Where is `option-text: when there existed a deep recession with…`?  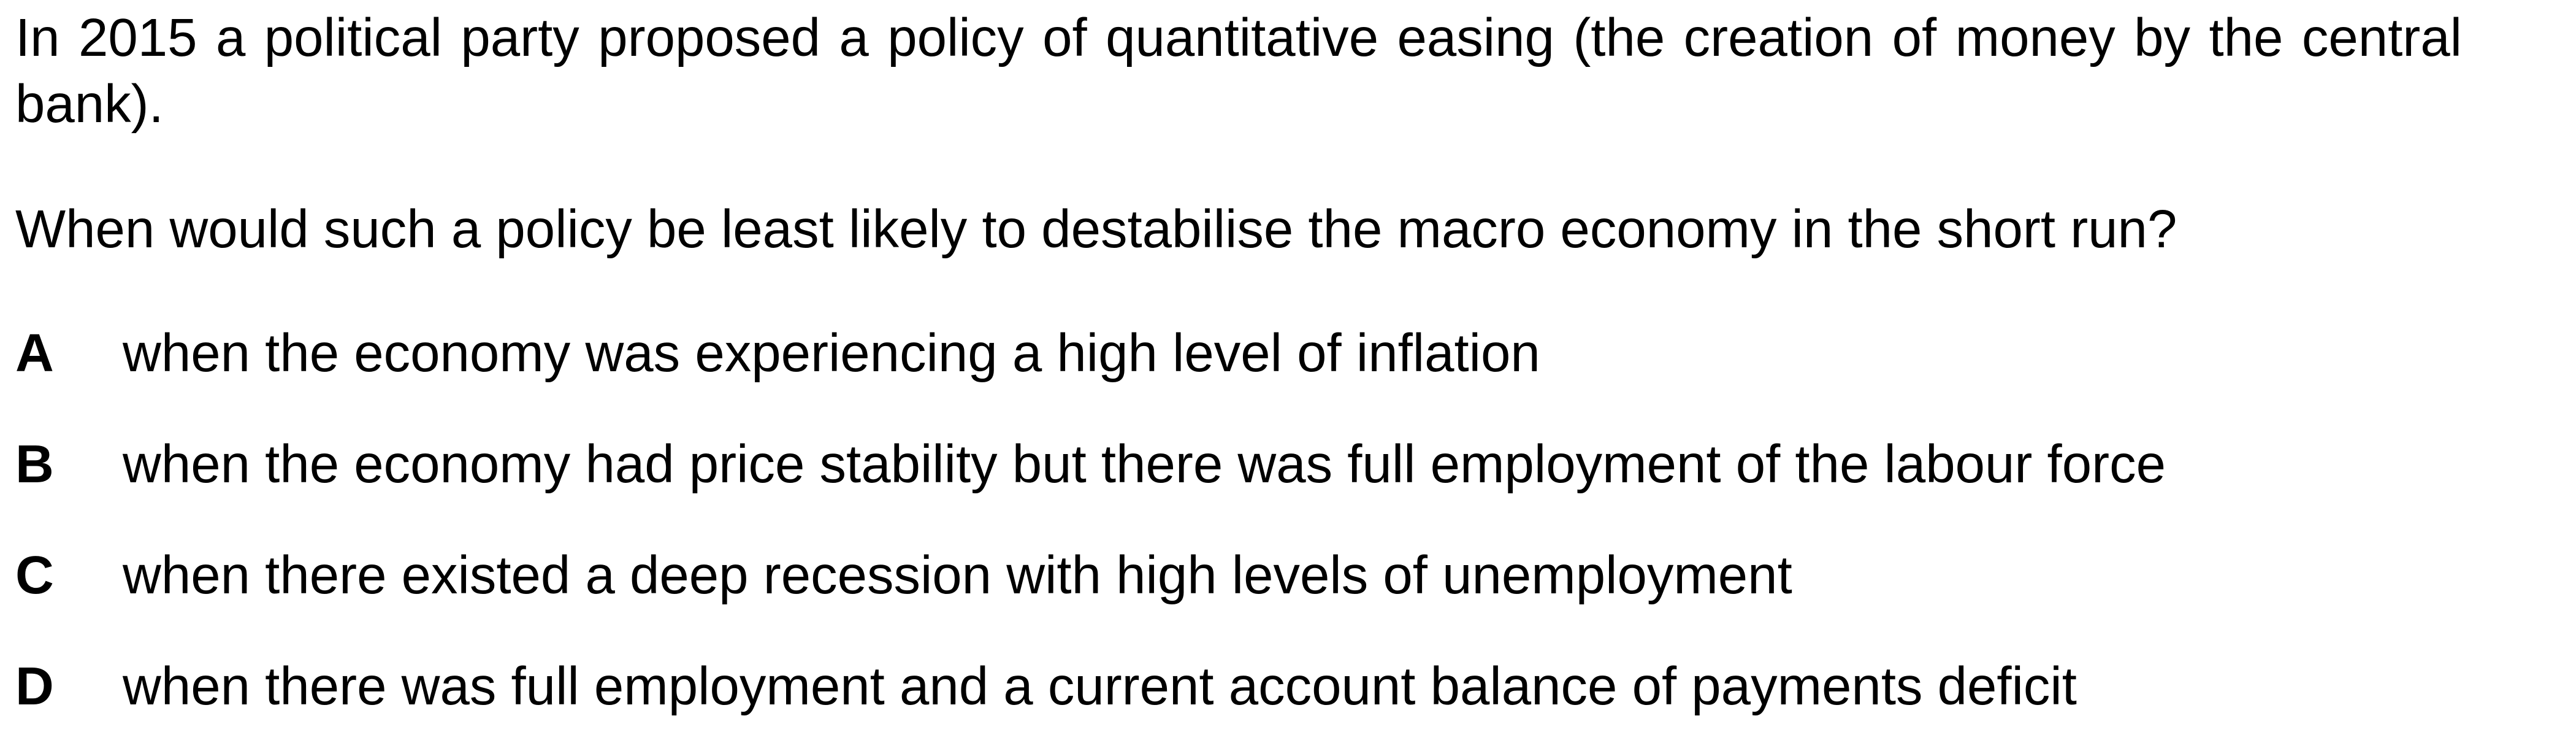 option-text: when there existed a deep recession with… is located at coordinates (957, 575).